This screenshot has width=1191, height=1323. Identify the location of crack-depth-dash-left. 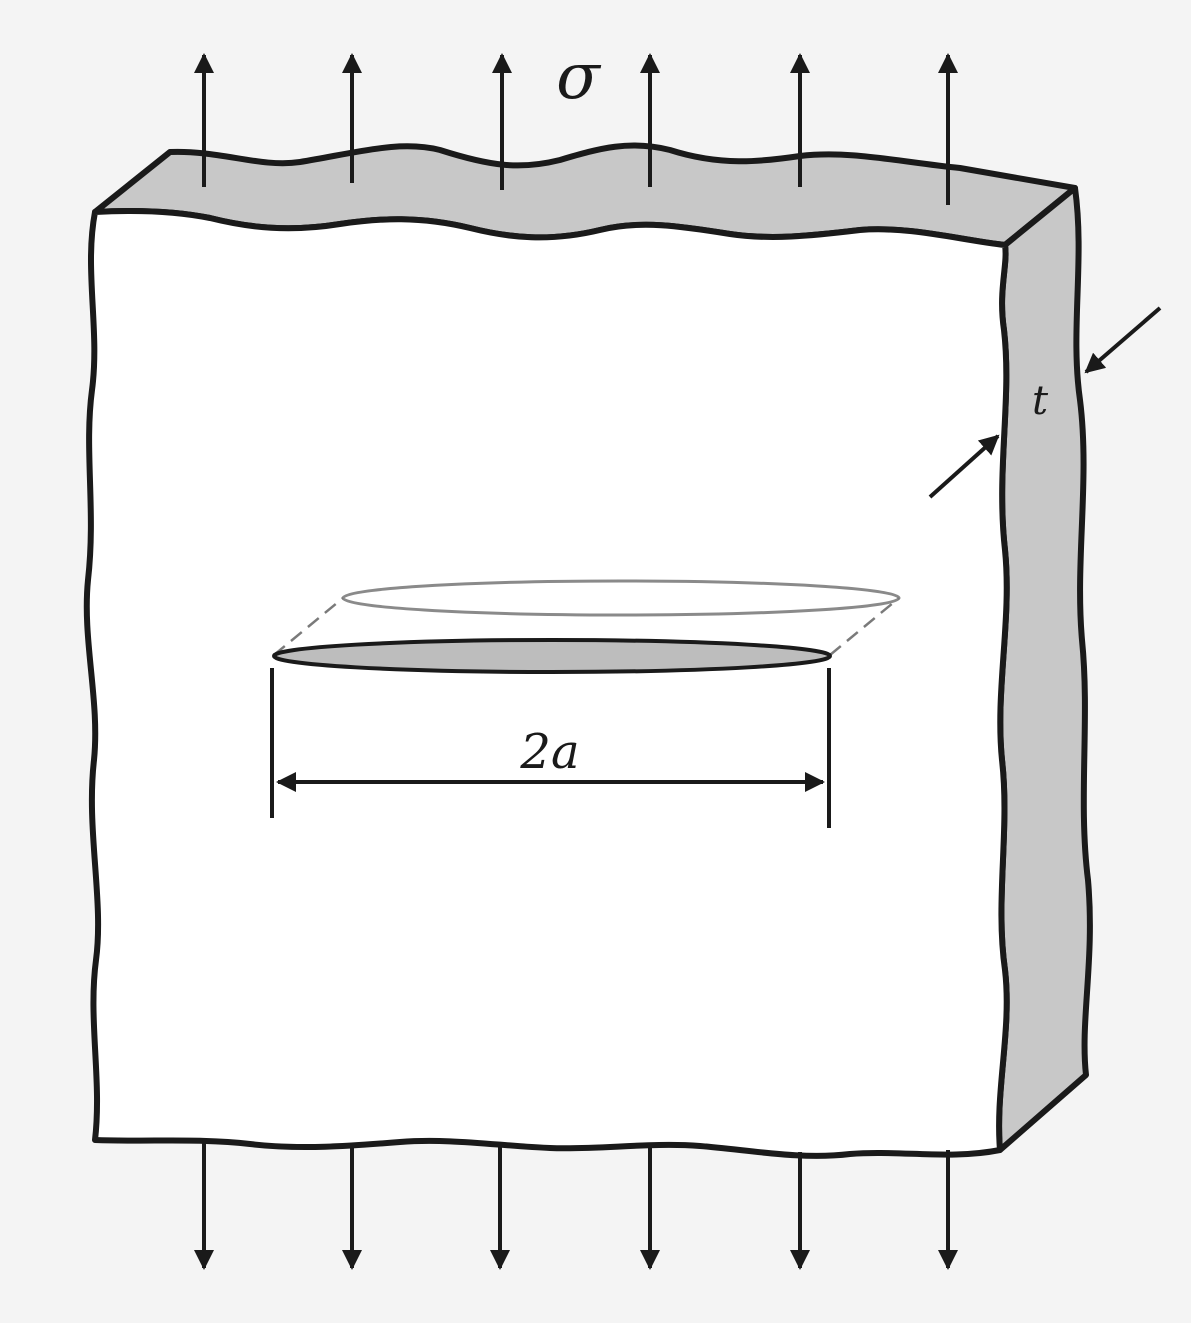
(308, 626).